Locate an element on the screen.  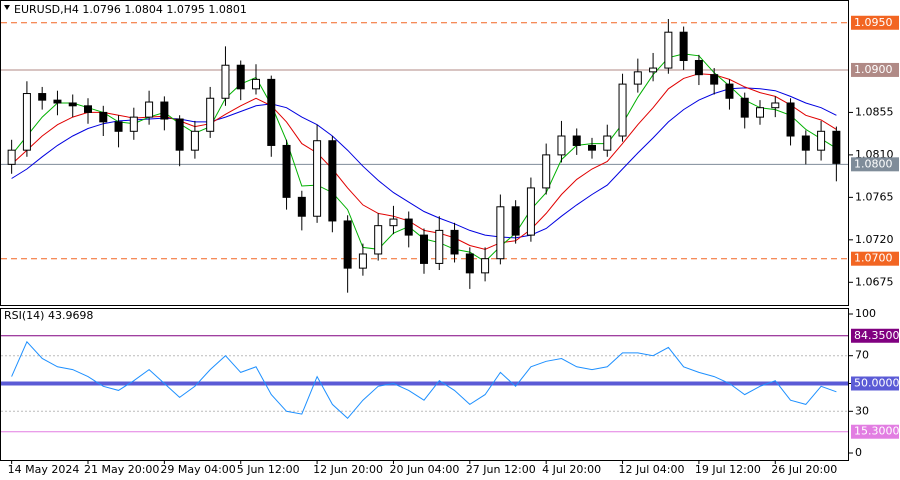
level-label: 15.3000 is located at coordinates (877, 431).